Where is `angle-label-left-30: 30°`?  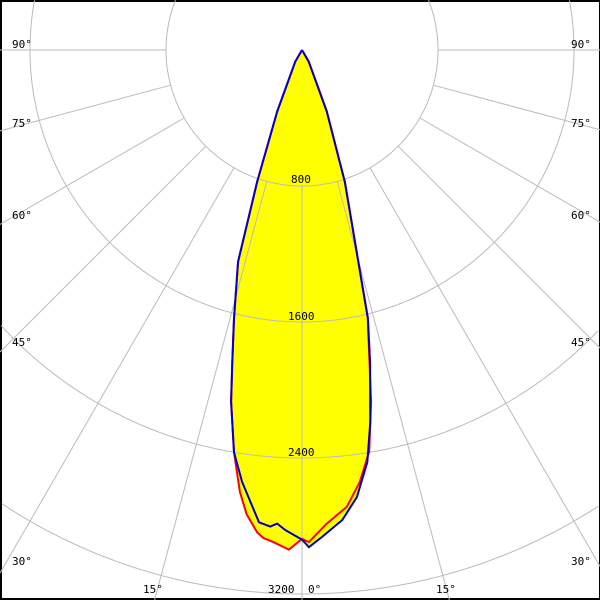 angle-label-left-30: 30° is located at coordinates (22, 561).